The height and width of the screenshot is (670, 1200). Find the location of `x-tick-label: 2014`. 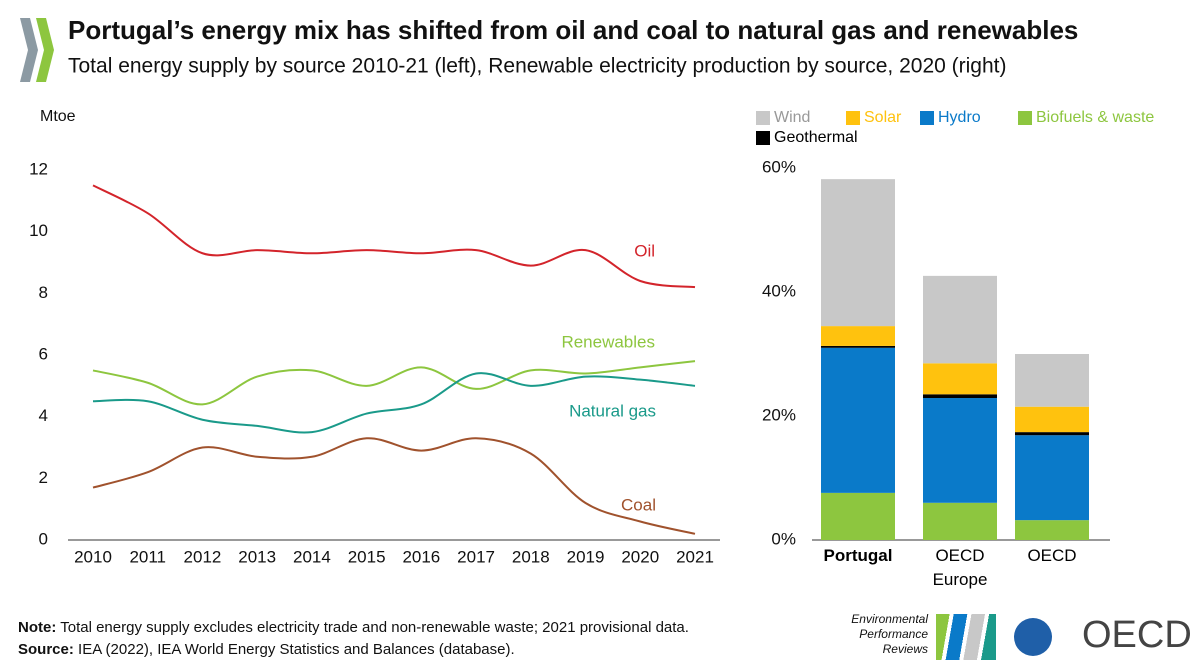

x-tick-label: 2014 is located at coordinates (312, 556).